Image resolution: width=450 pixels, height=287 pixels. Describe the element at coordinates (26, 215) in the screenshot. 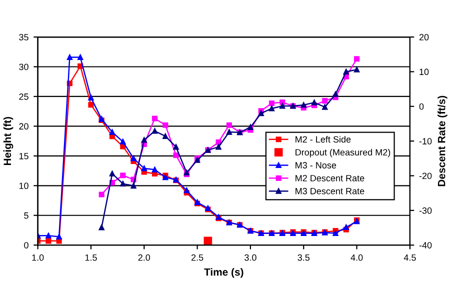

I see `y-tick-label: 5` at that location.